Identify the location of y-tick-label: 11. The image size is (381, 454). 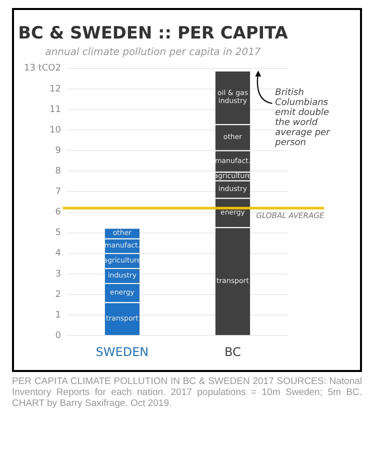
(55, 109).